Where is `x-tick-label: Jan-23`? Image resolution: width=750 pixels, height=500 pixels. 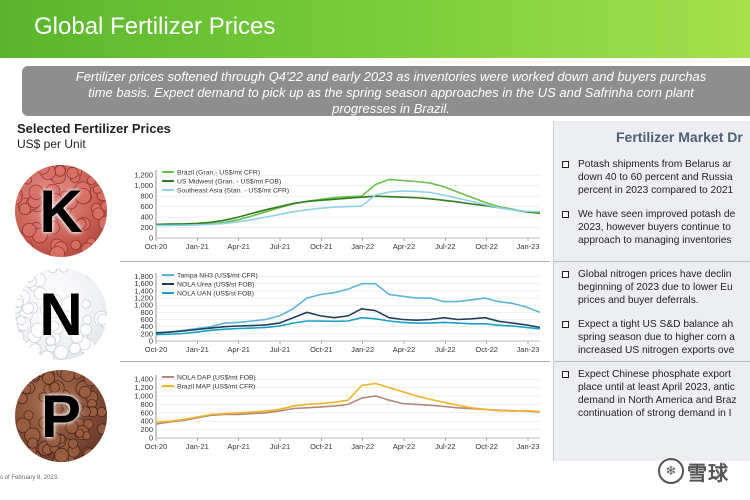 x-tick-label: Jan-23 is located at coordinates (528, 446).